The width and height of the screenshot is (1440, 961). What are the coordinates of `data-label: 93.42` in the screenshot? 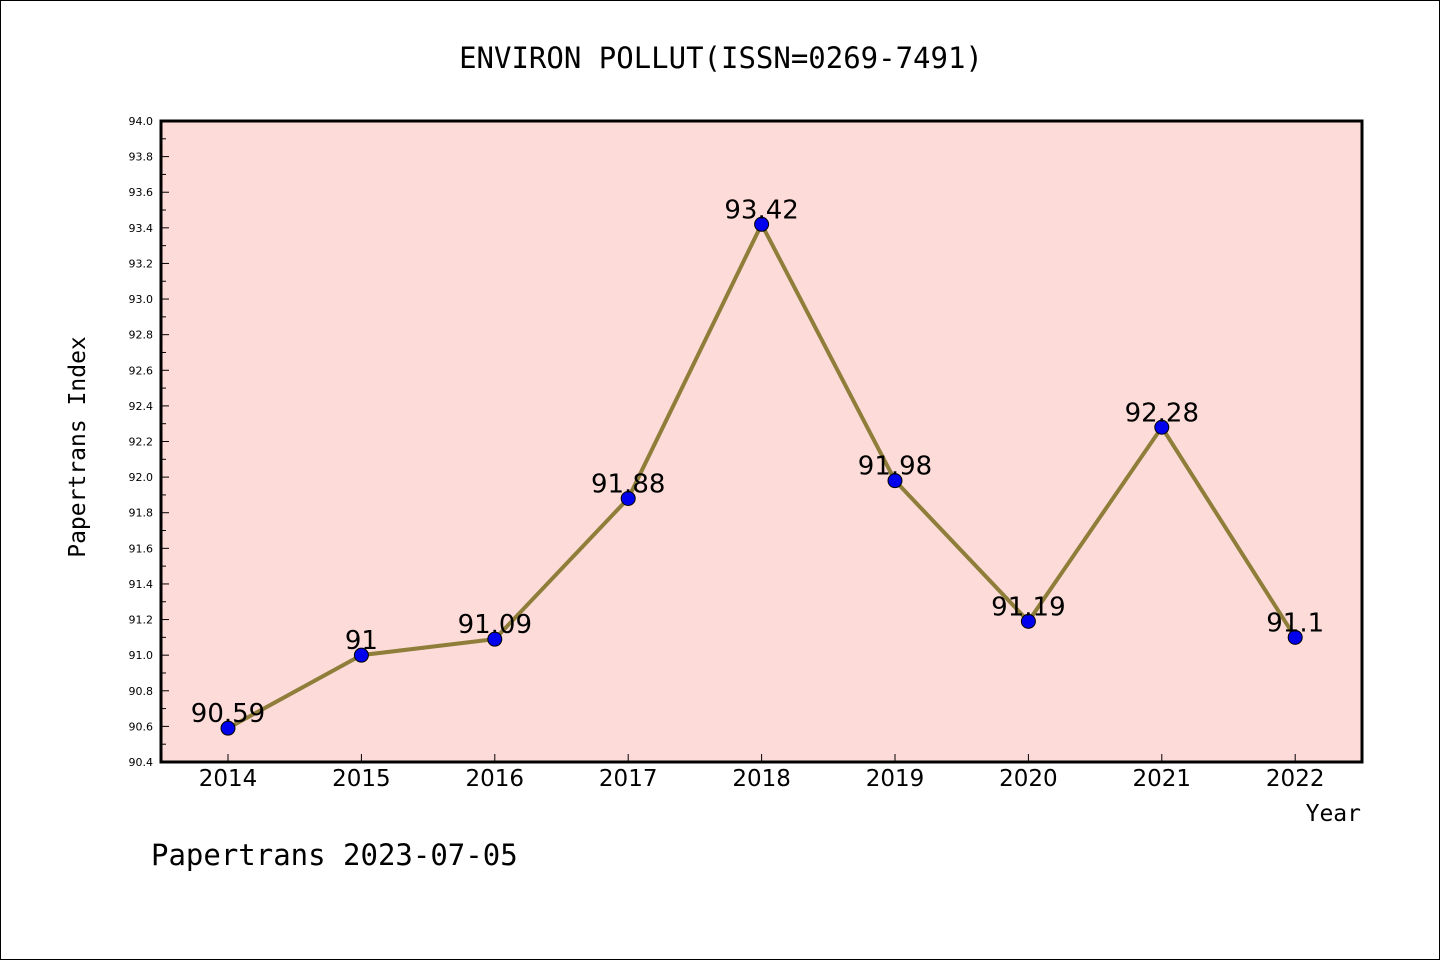 It's located at (761, 210).